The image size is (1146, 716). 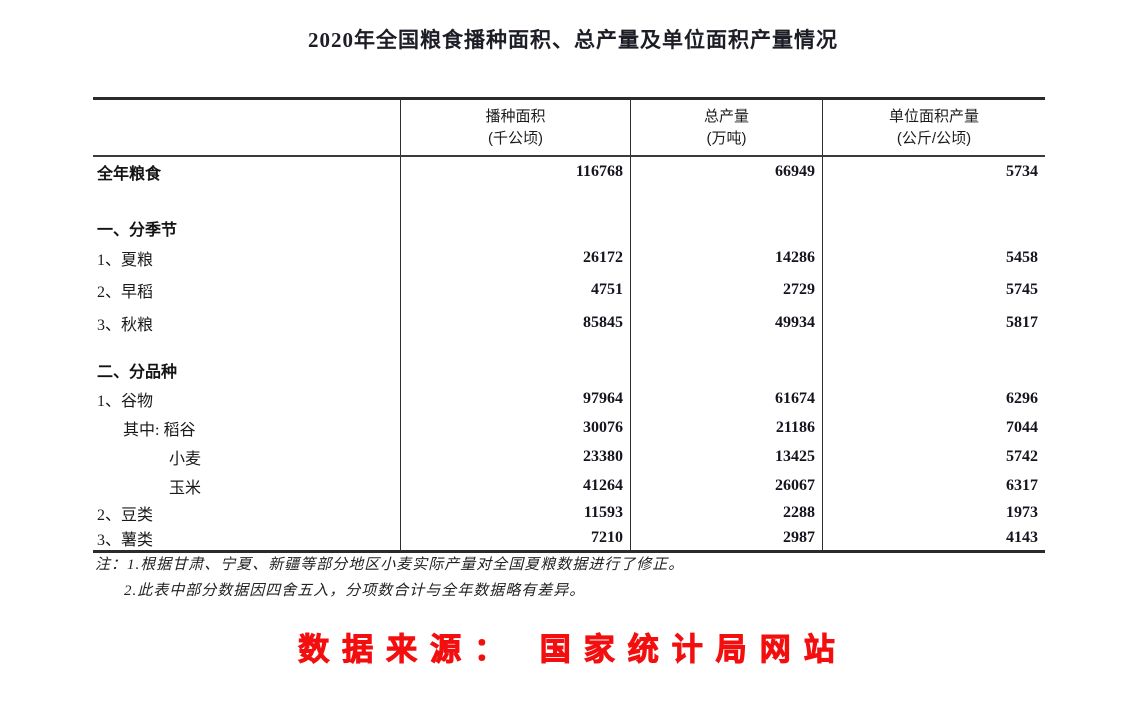 I want to click on cell-area: 7210, so click(x=515, y=538).